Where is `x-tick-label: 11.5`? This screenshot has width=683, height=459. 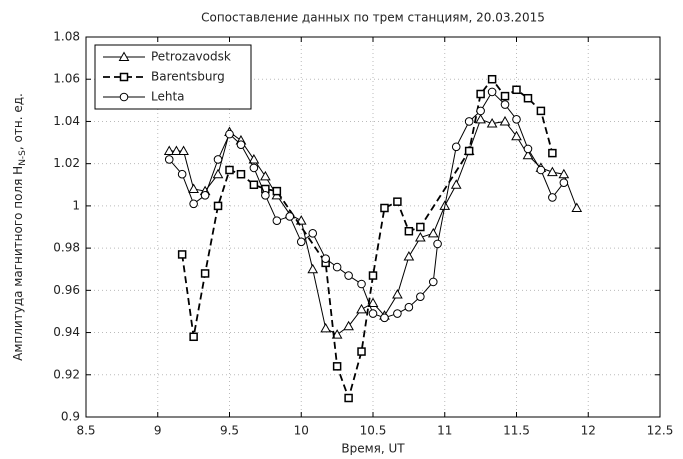
x-tick-label: 11.5 is located at coordinates (516, 431).